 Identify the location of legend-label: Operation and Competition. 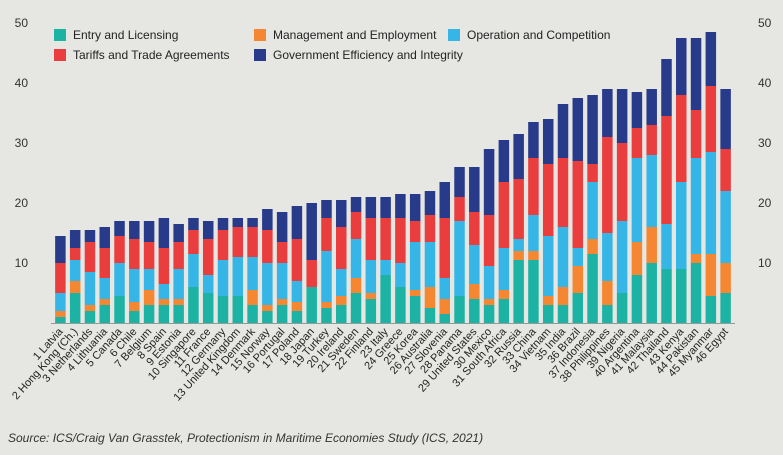
(539, 35).